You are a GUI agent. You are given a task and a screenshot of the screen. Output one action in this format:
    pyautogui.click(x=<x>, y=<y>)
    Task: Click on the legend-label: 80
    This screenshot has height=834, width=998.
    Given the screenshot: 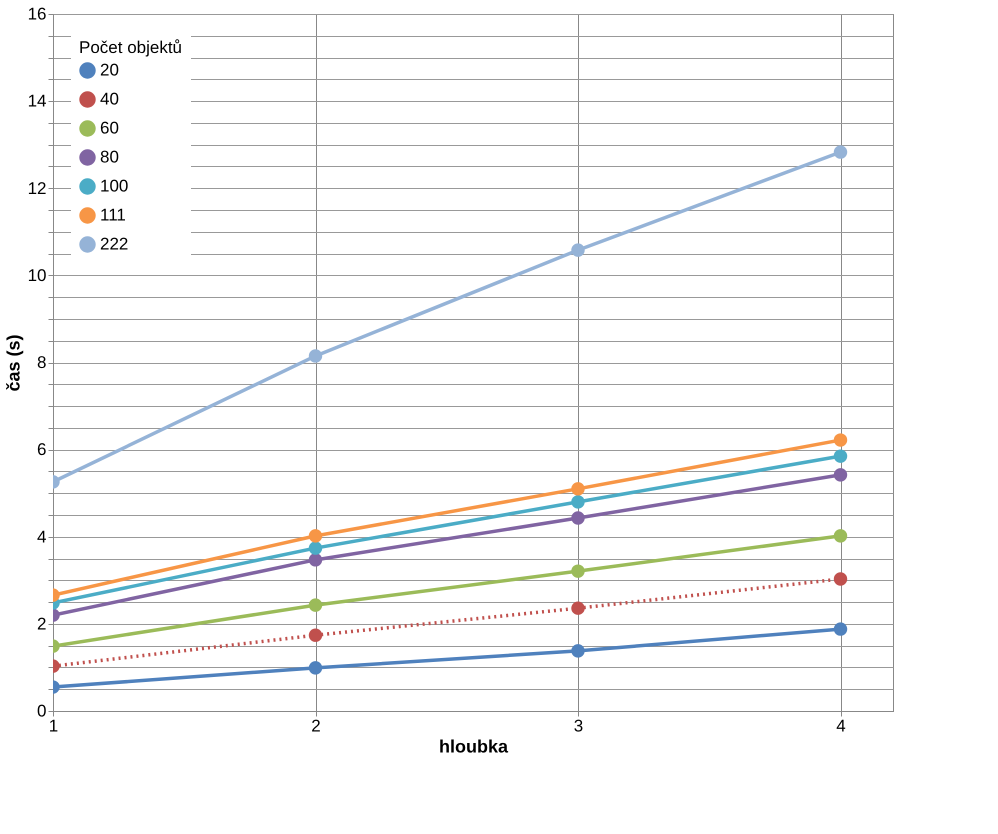 What is the action you would take?
    pyautogui.click(x=109, y=157)
    